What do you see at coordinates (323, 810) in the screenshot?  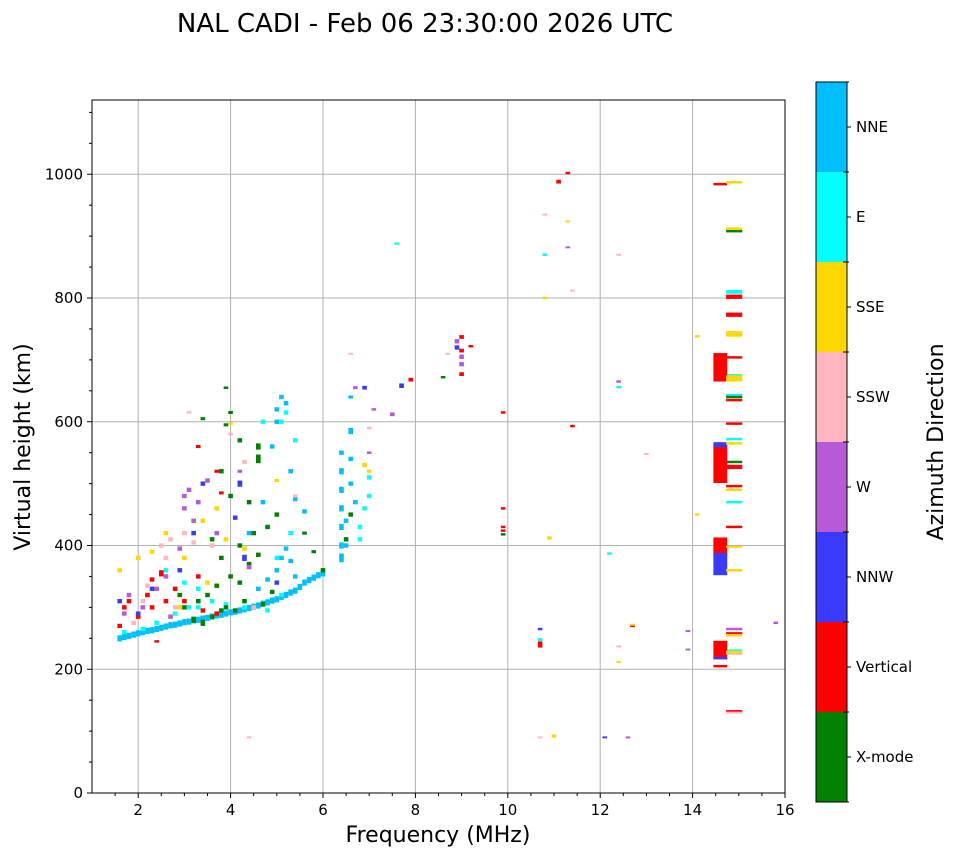 I see `x-tick-label: 6` at bounding box center [323, 810].